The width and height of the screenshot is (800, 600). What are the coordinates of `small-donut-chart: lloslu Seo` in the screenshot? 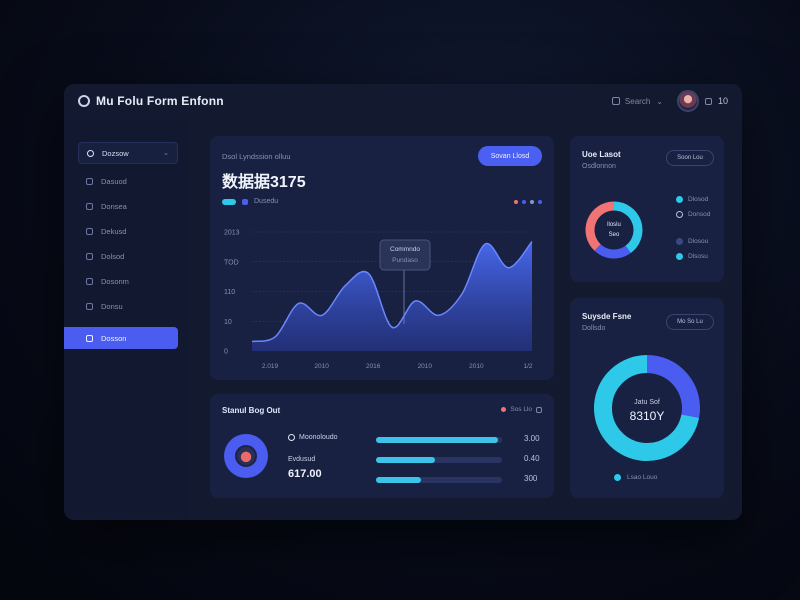 It's located at (614, 230).